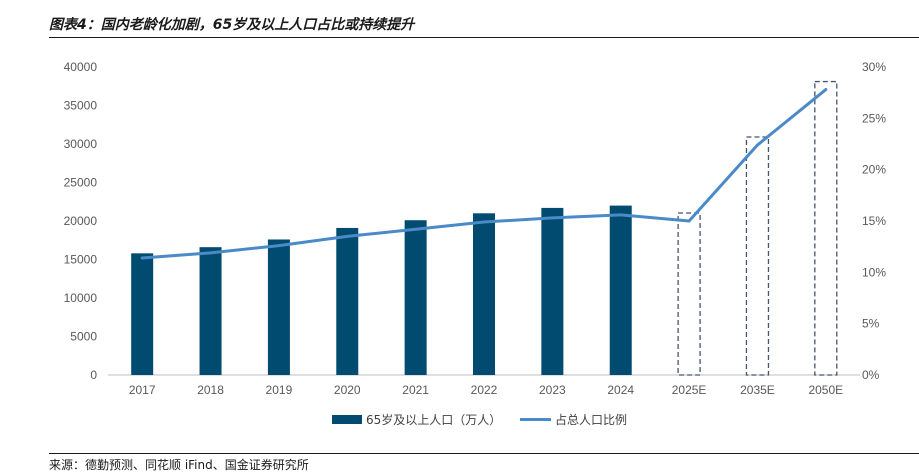 This screenshot has width=919, height=473. I want to click on right-tick-label: 10%, so click(874, 272).